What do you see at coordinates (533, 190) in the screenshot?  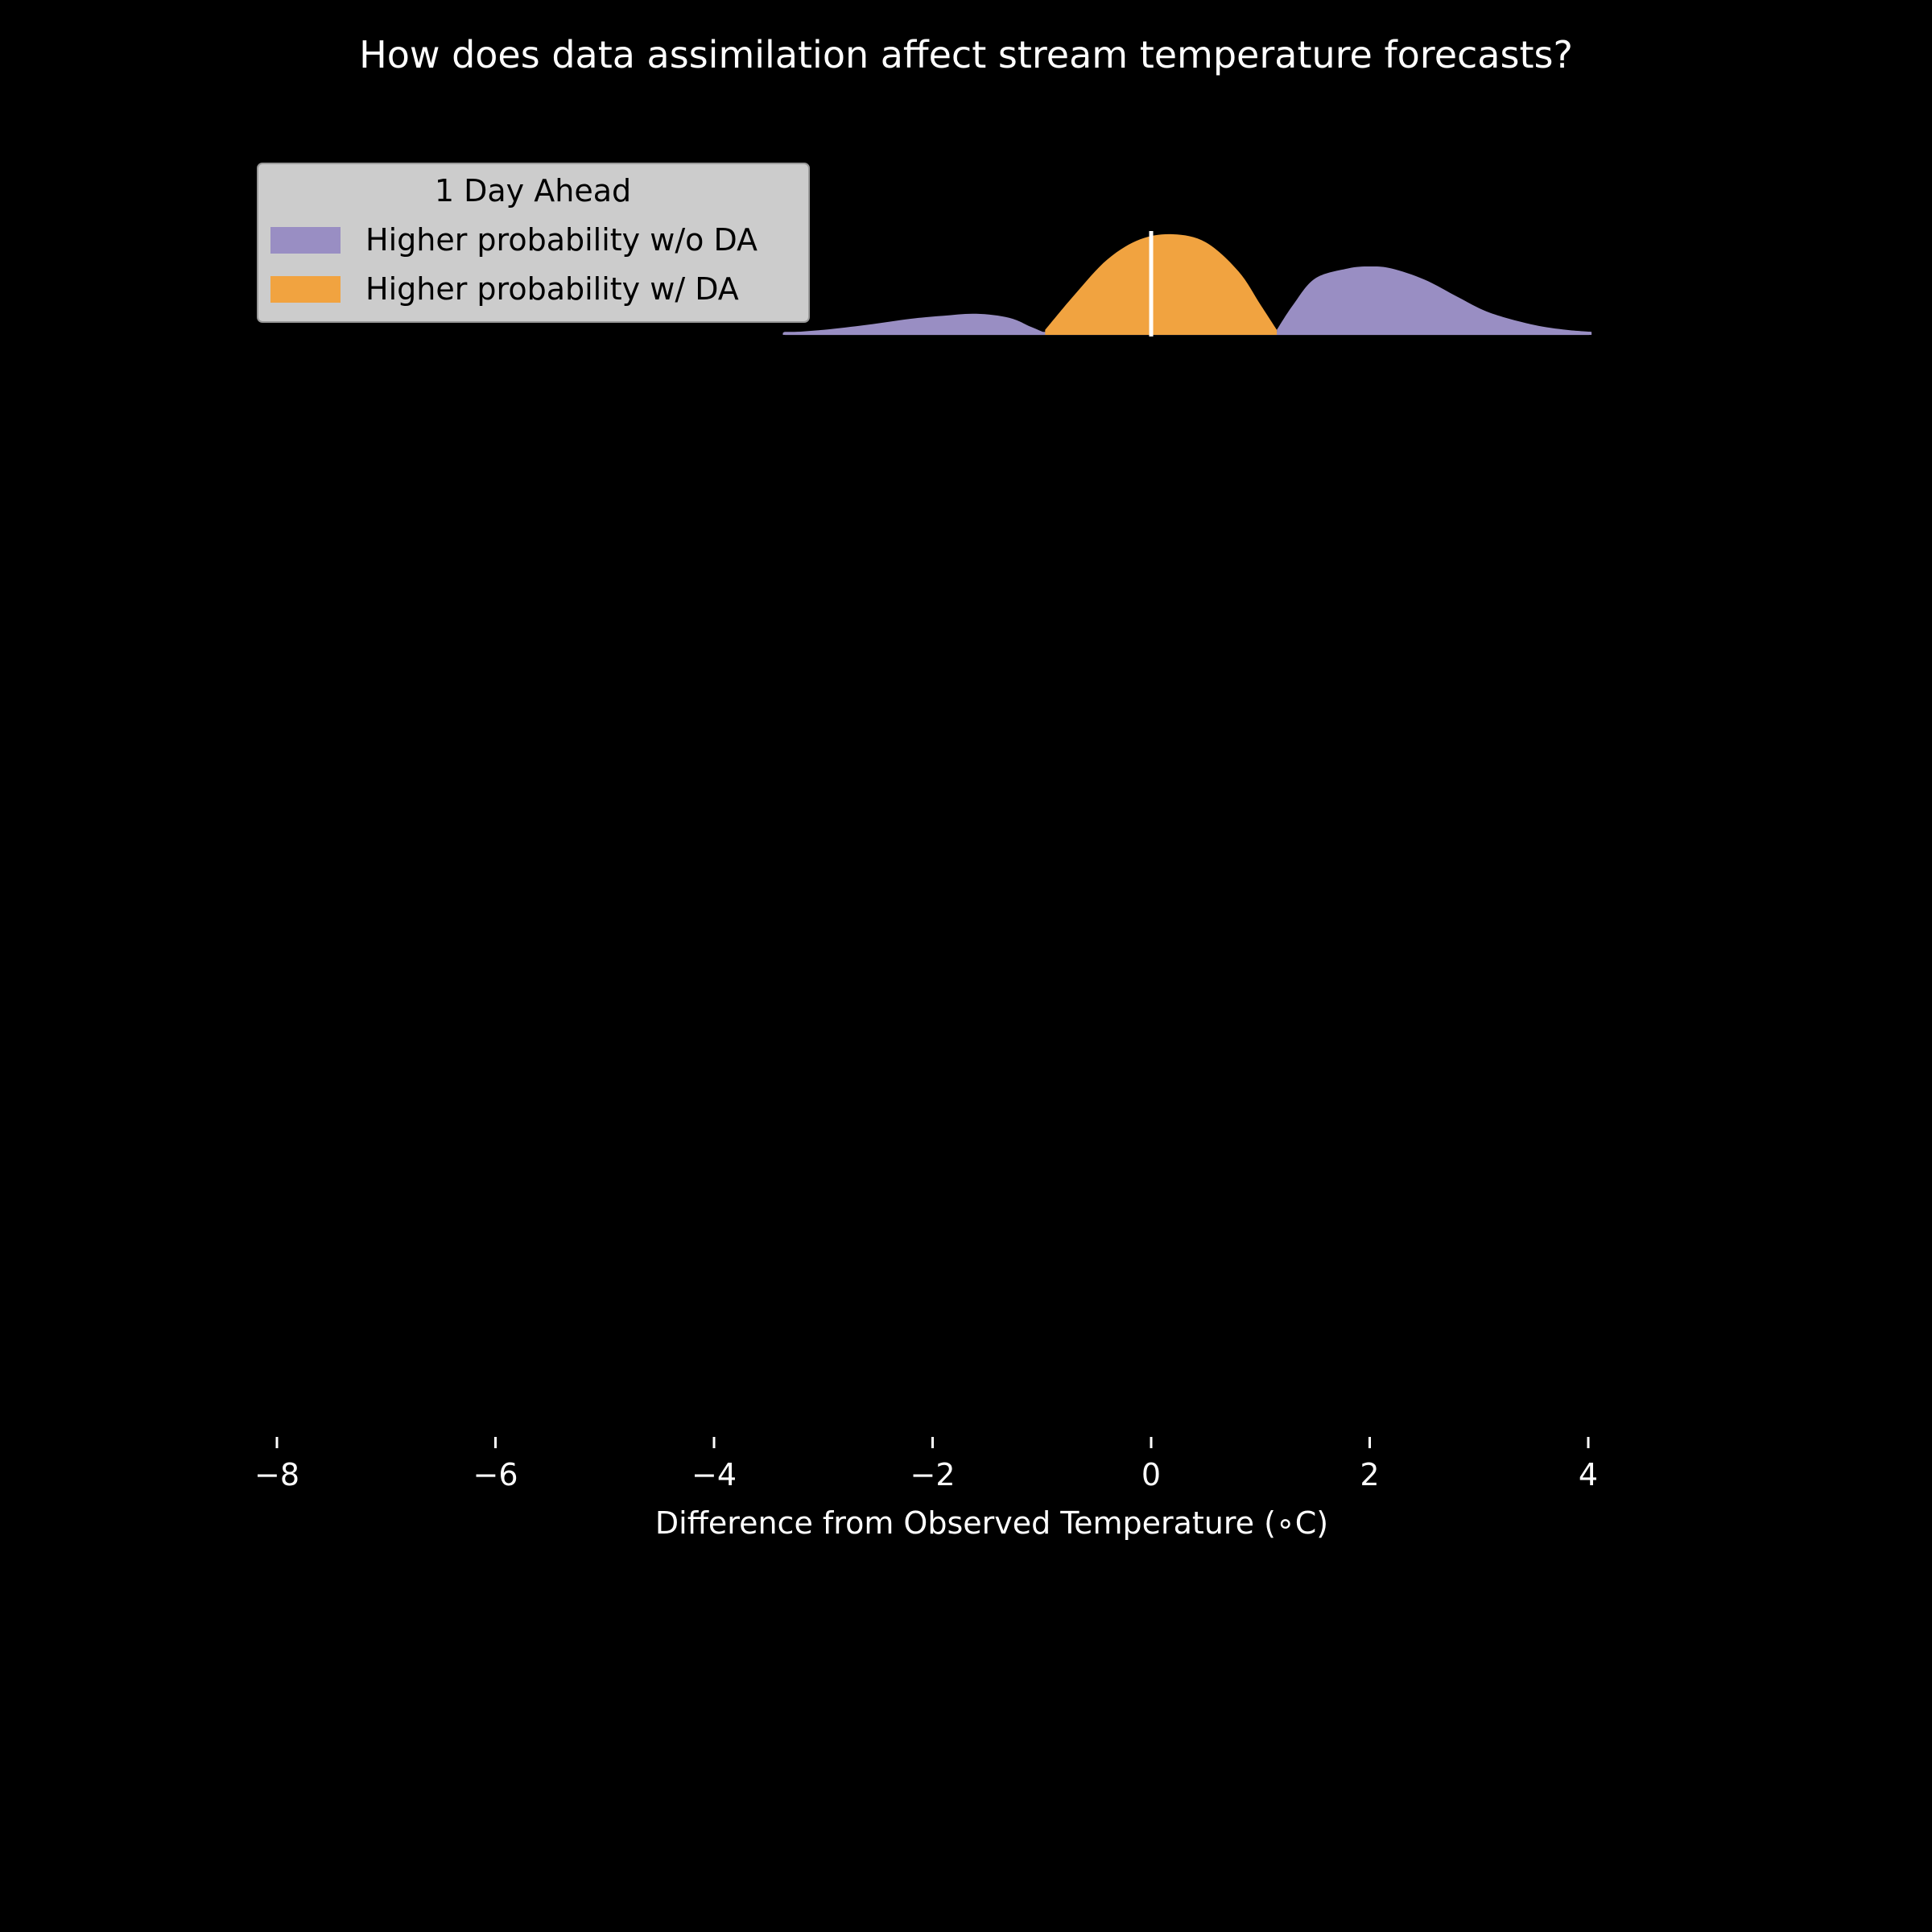 I see `legend-title: 1 Day Ahead` at bounding box center [533, 190].